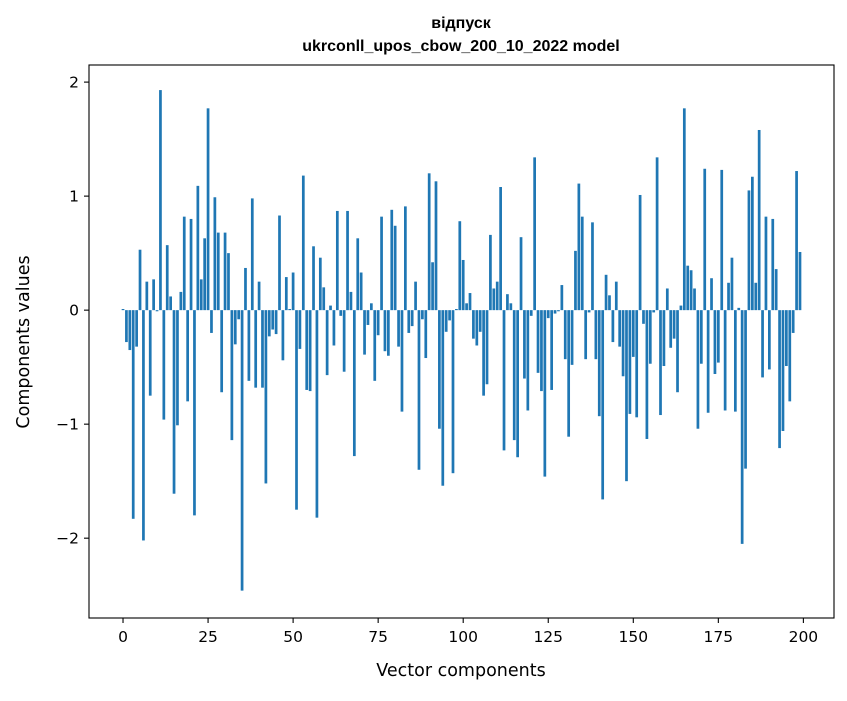 This screenshot has height=701, width=847. Describe the element at coordinates (633, 637) in the screenshot. I see `x-tick-label: 150` at that location.